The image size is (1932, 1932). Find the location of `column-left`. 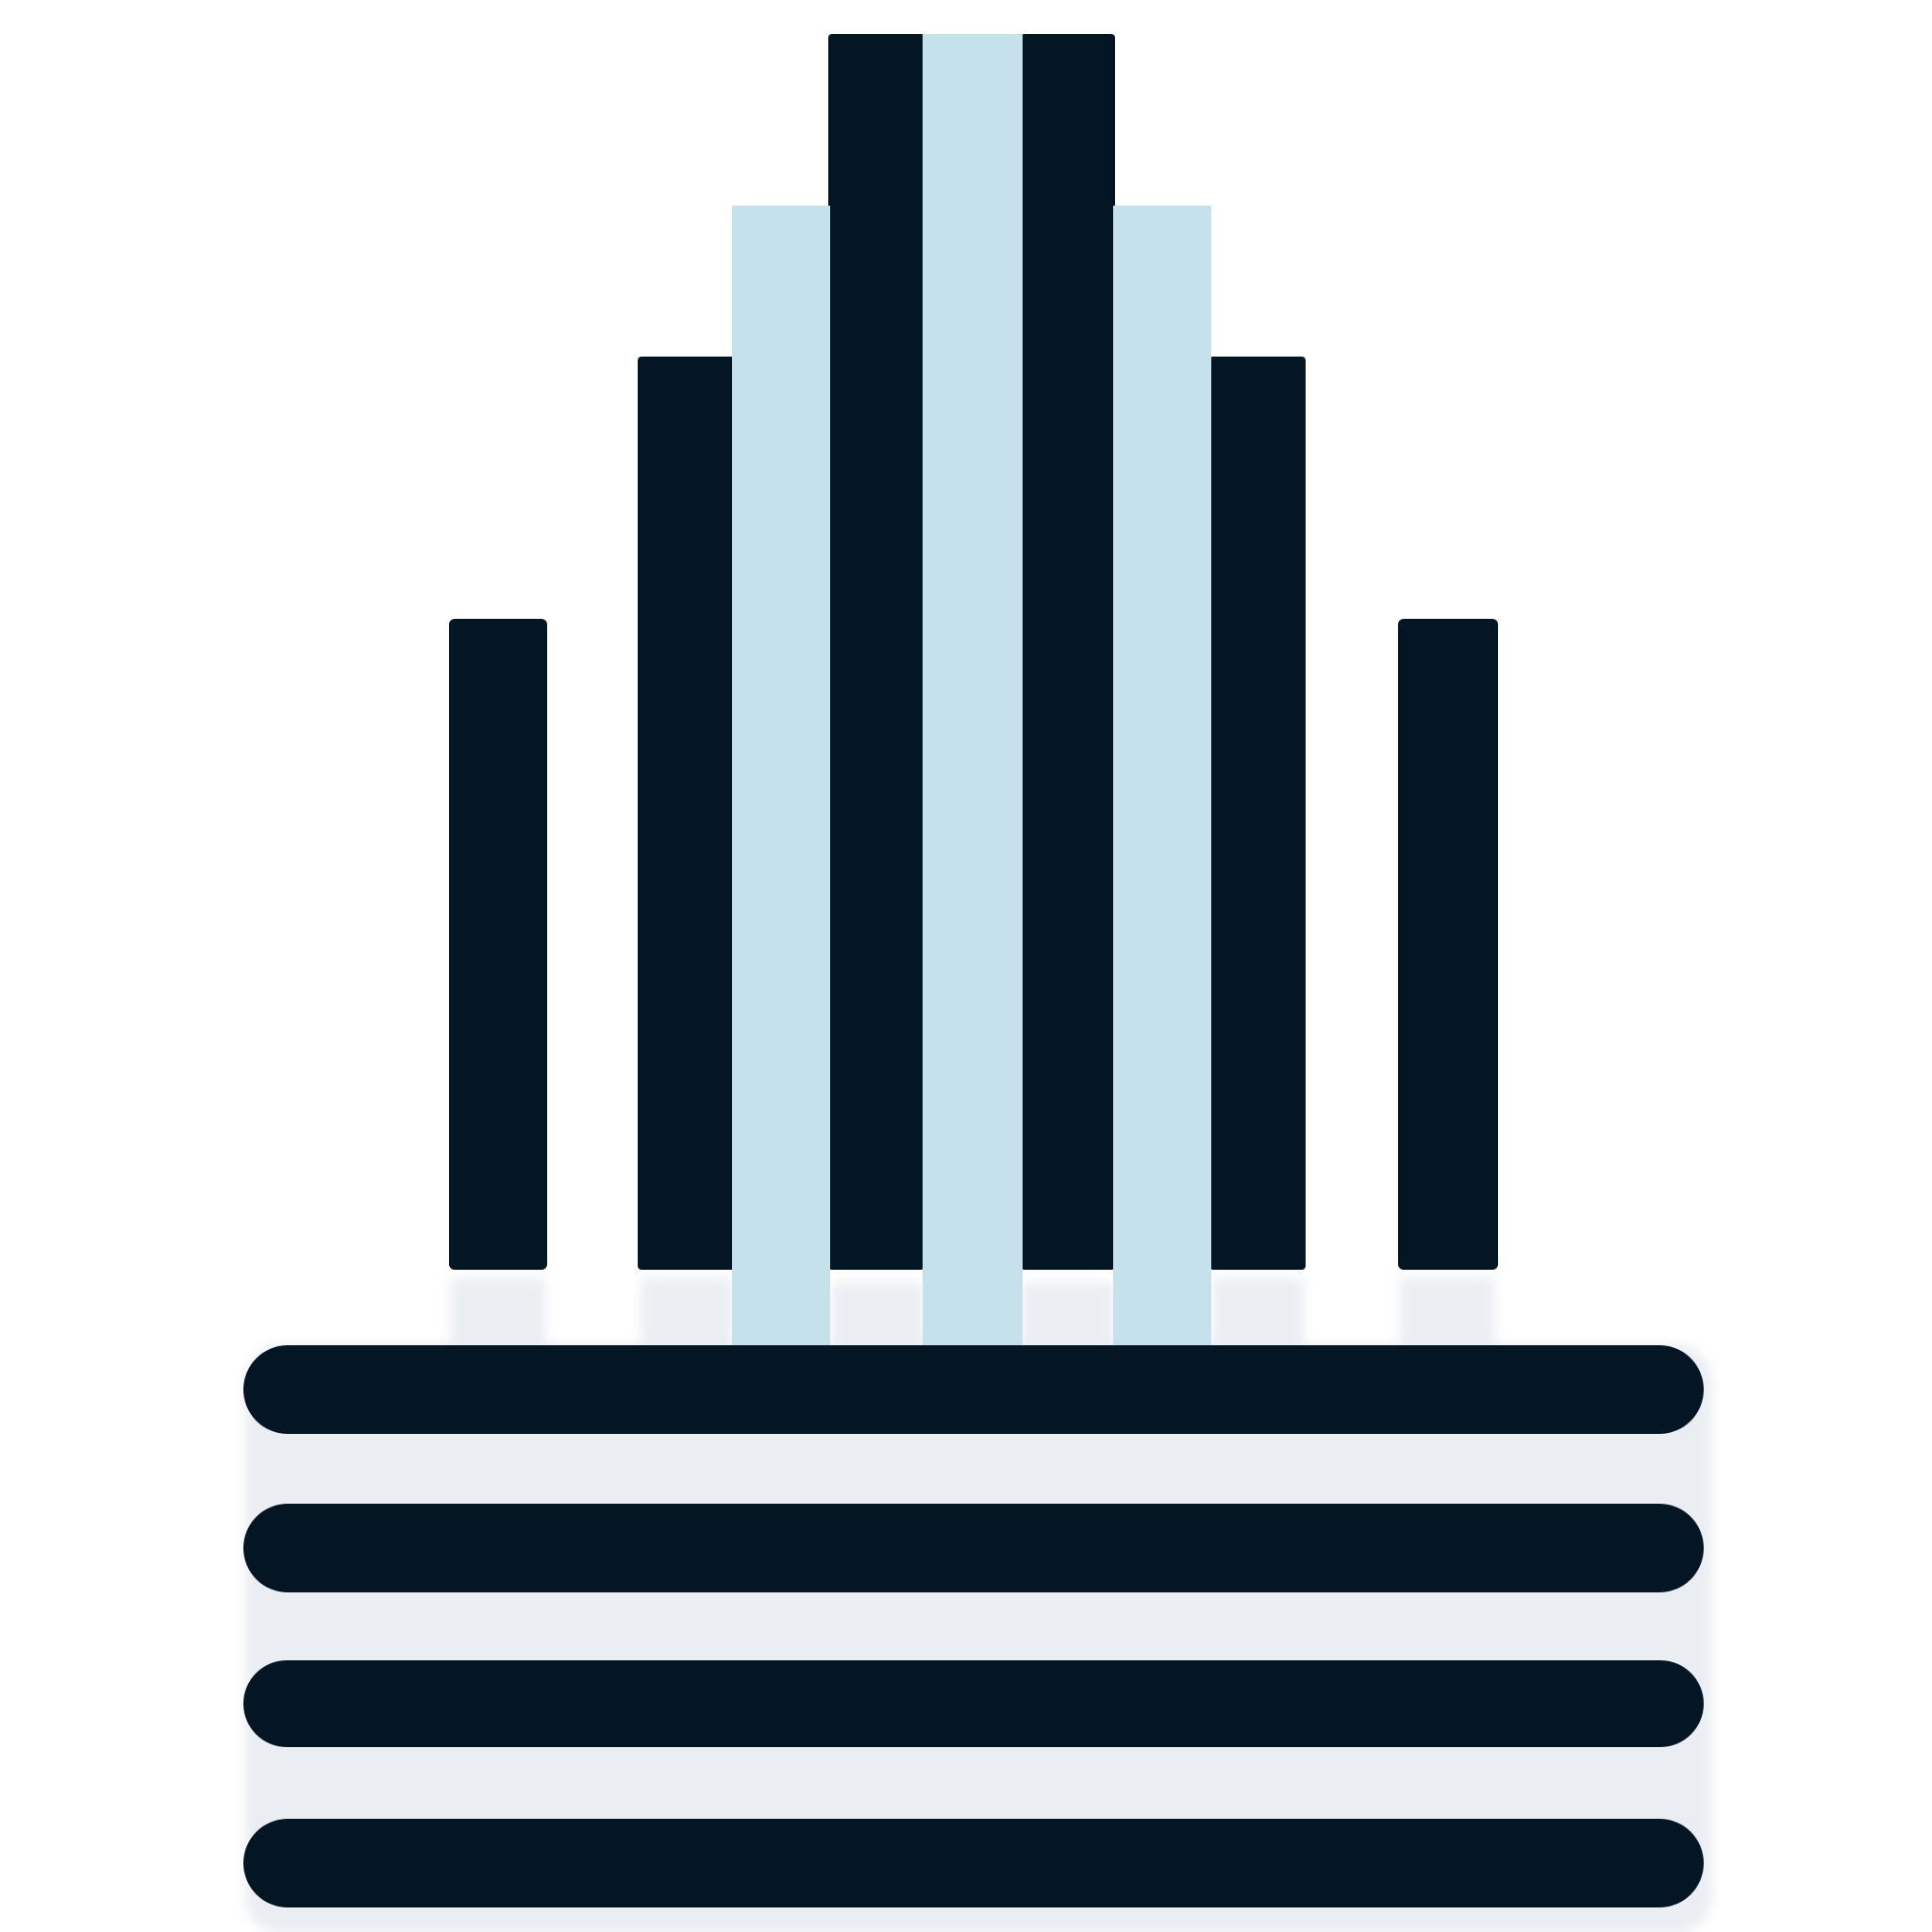

column-left is located at coordinates (687, 813).